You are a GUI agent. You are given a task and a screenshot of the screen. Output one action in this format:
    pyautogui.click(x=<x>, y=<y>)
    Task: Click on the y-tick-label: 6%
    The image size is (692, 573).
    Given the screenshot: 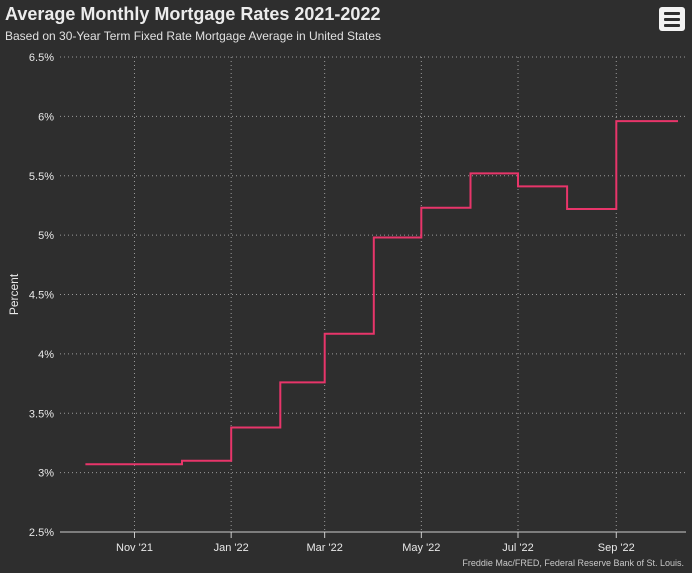 What is the action you would take?
    pyautogui.click(x=46, y=117)
    